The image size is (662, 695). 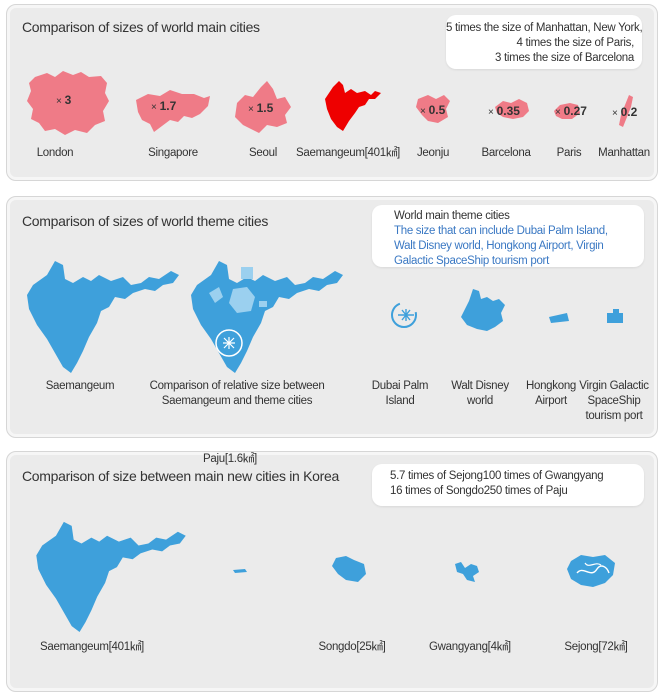 What do you see at coordinates (452, 216) in the screenshot?
I see `note-heading: World main theme cities` at bounding box center [452, 216].